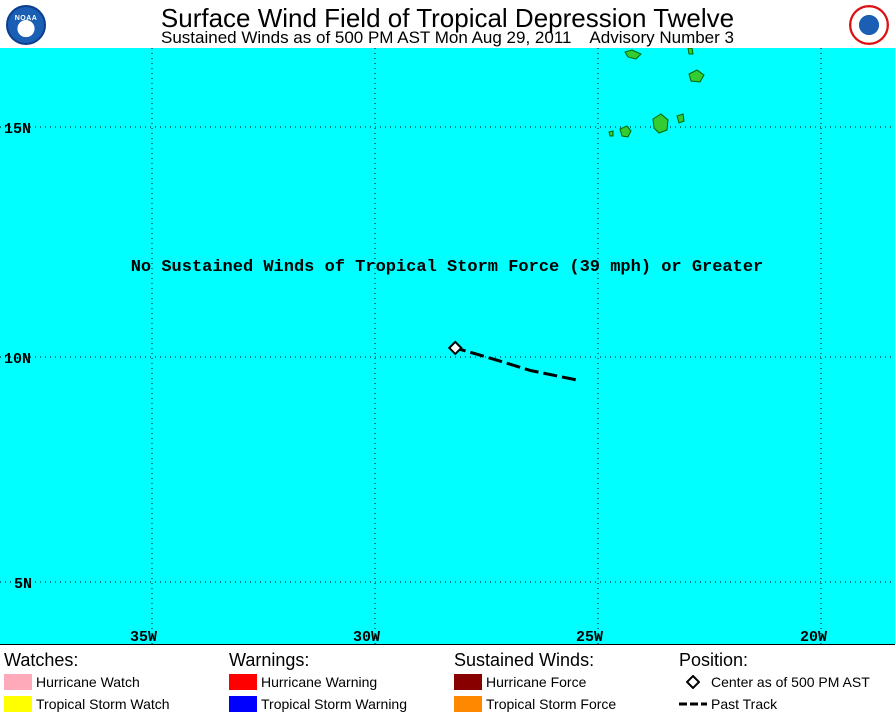 The height and width of the screenshot is (717, 895). Describe the element at coordinates (693, 704) in the screenshot. I see `dashed-line-icon` at that location.